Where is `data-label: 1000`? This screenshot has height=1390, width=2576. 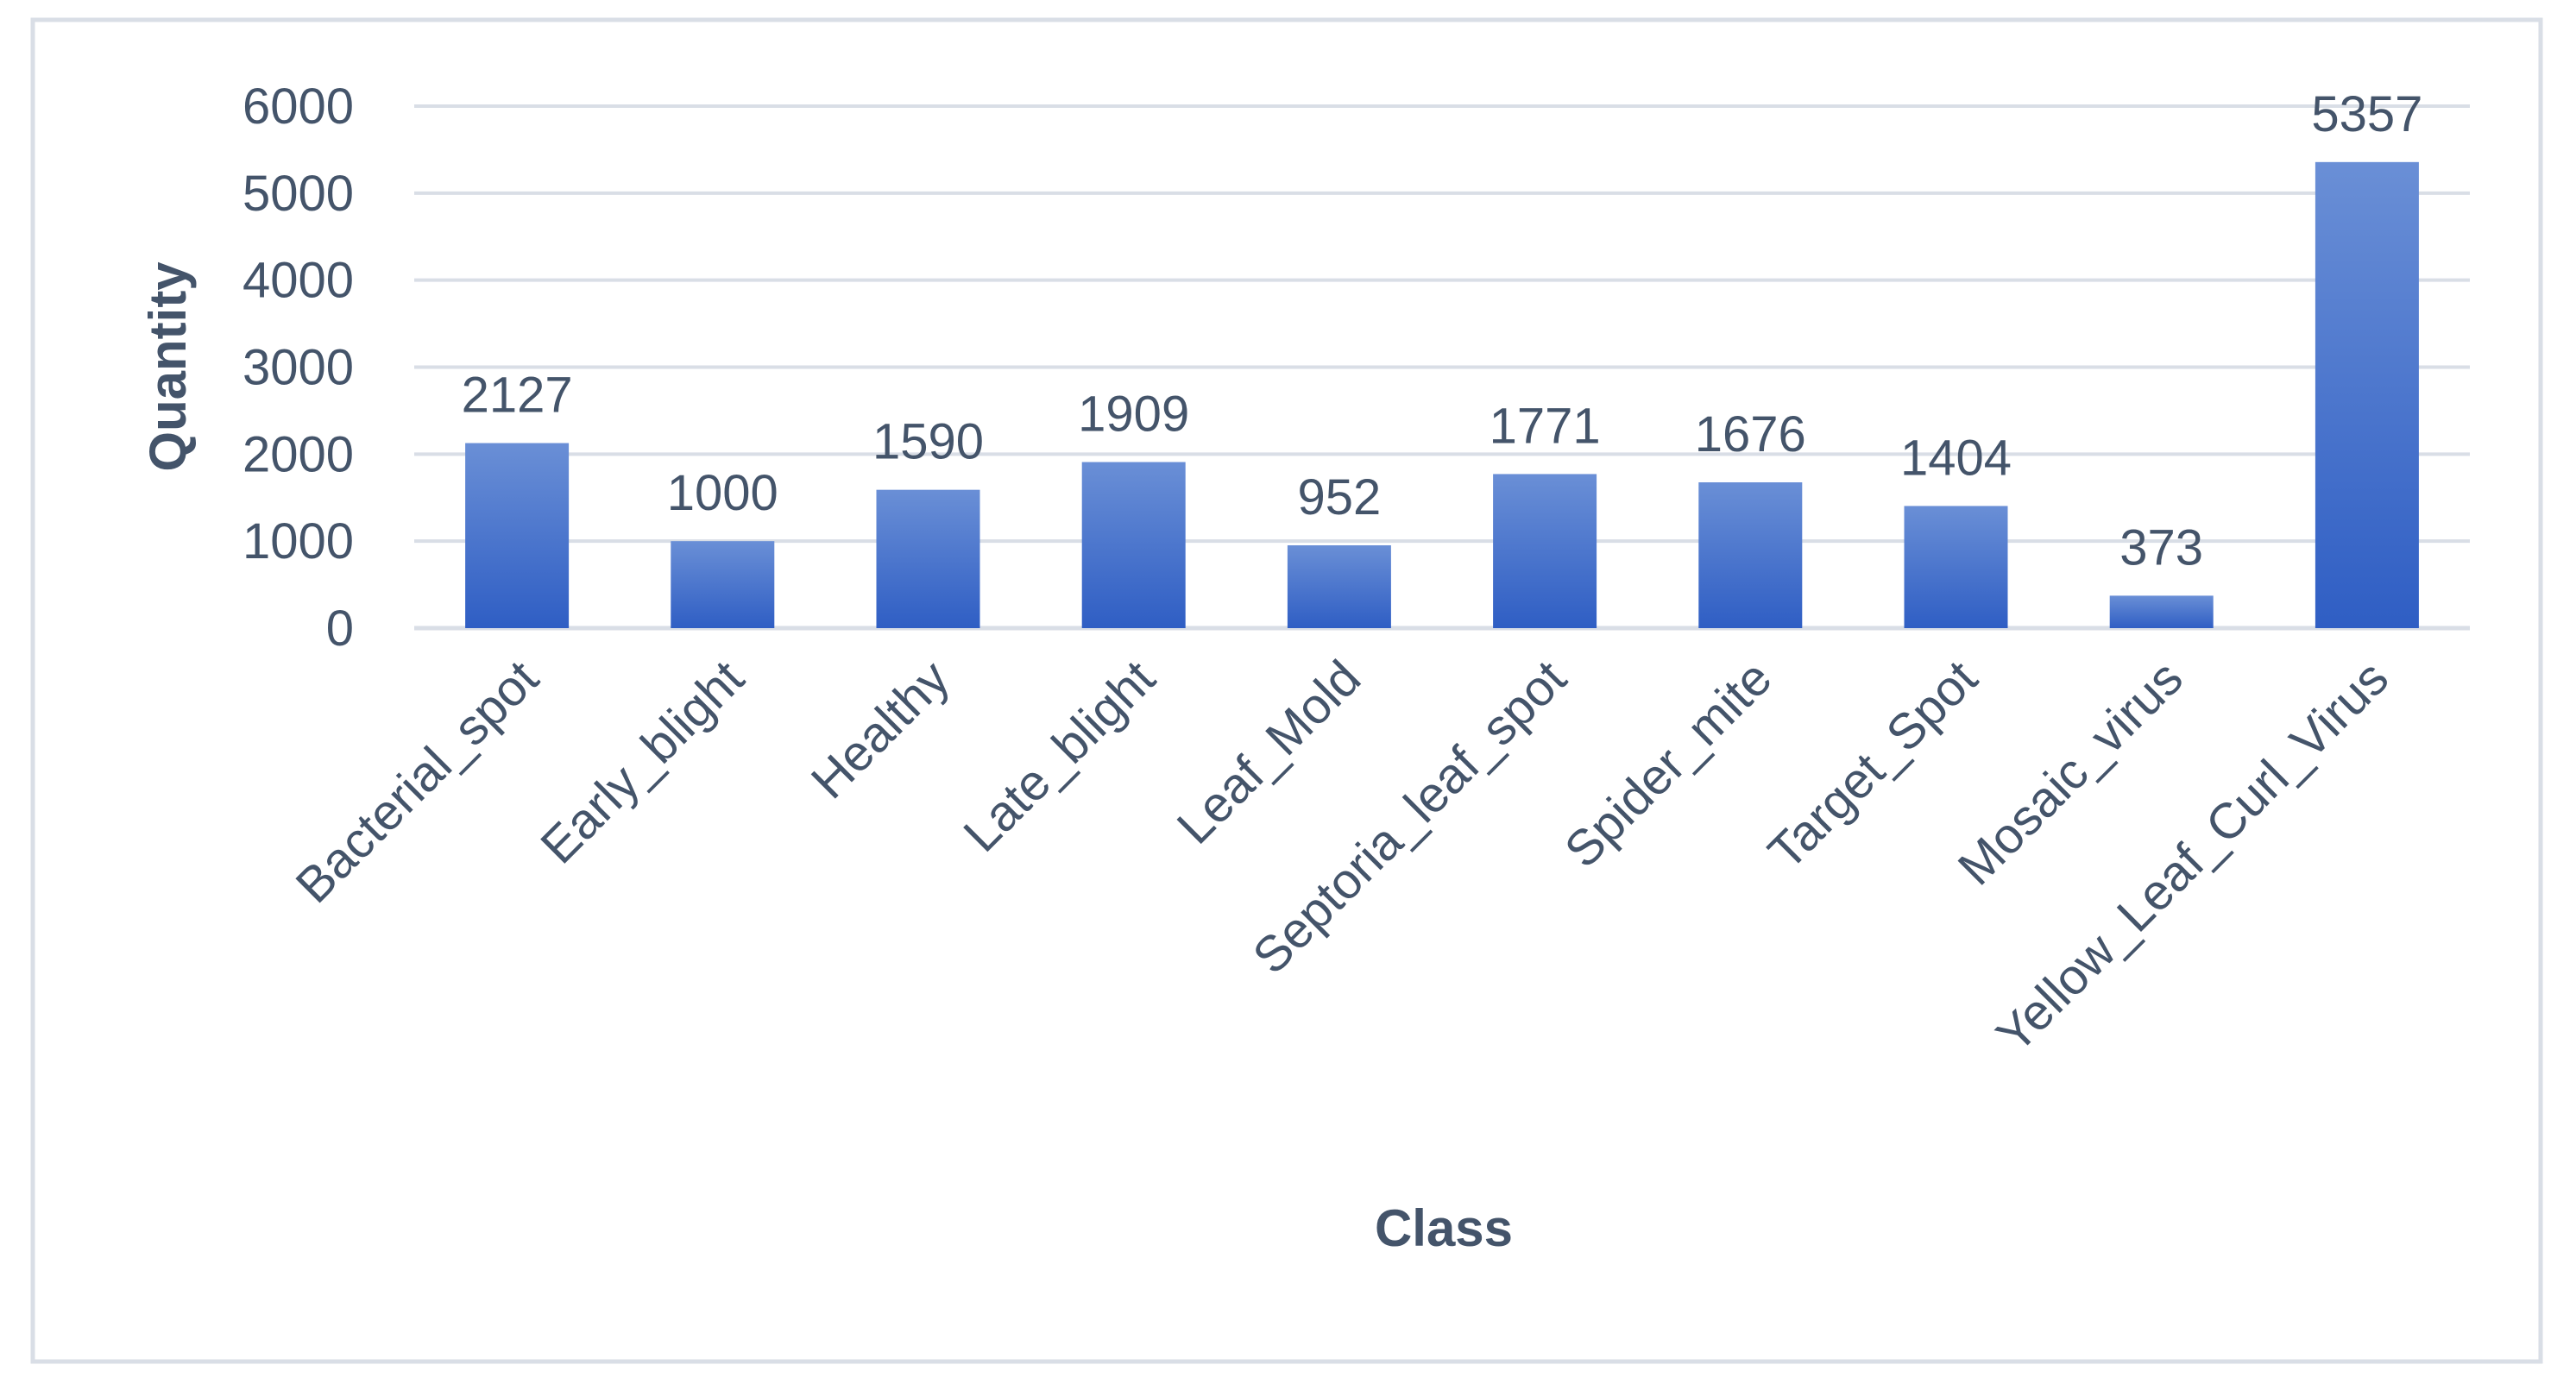 data-label: 1000 is located at coordinates (722, 493).